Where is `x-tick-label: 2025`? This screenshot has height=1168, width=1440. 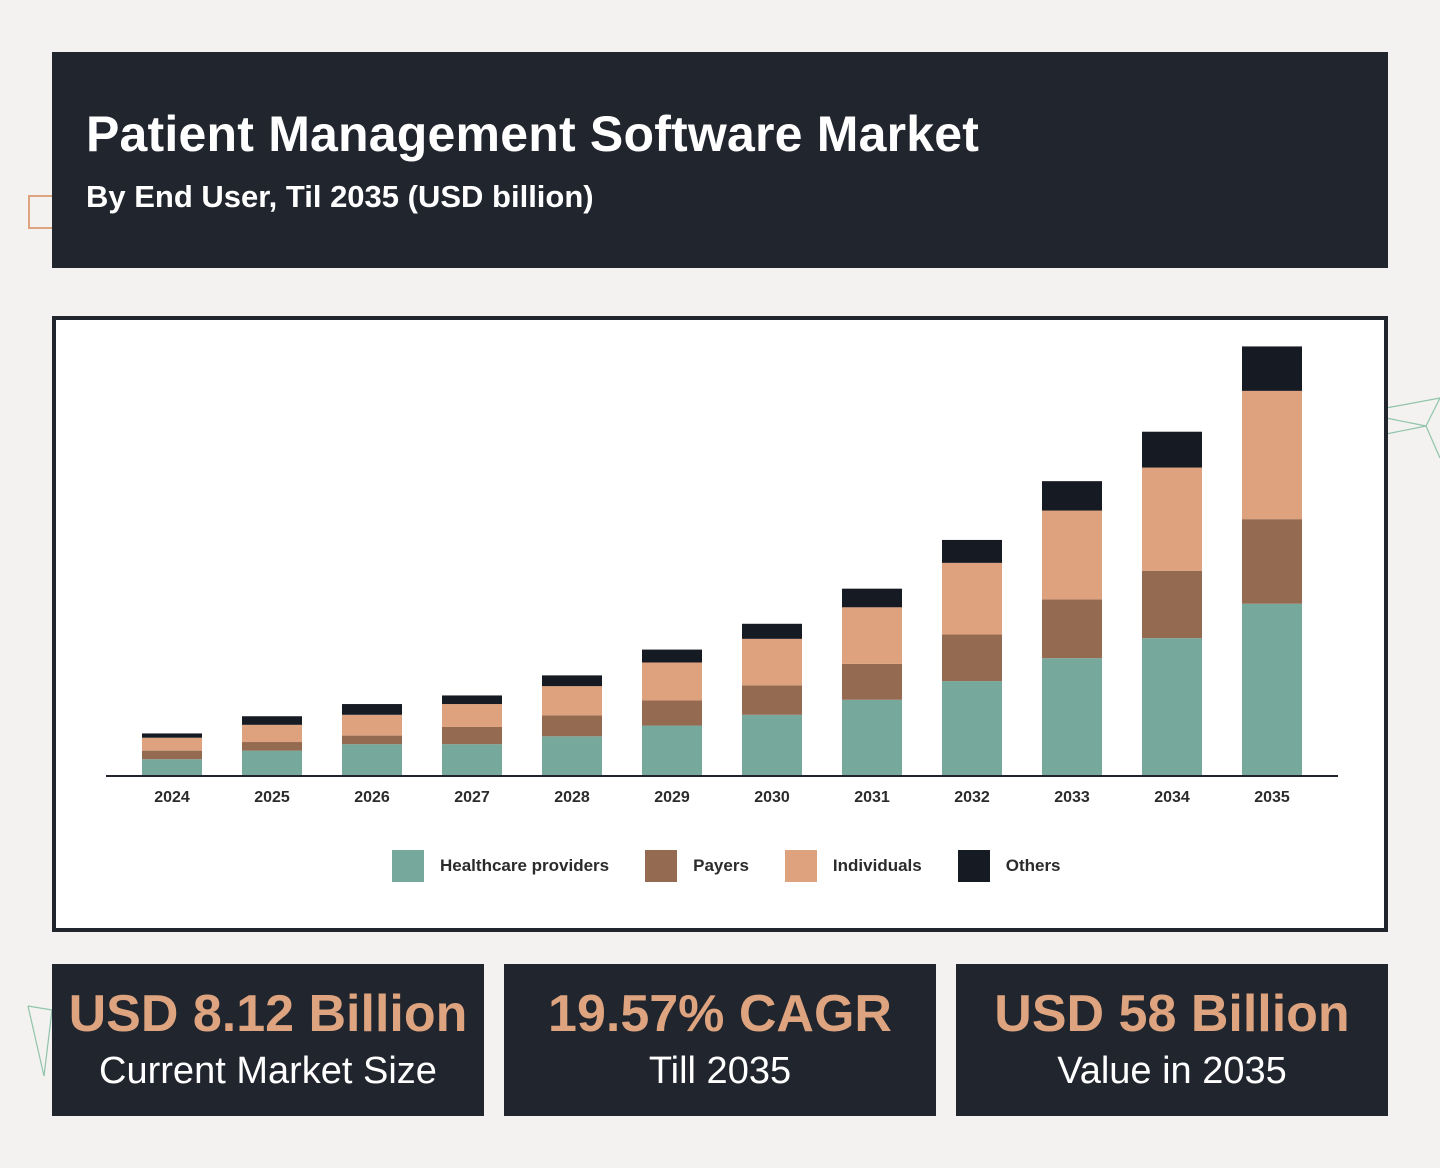 x-tick-label: 2025 is located at coordinates (272, 797).